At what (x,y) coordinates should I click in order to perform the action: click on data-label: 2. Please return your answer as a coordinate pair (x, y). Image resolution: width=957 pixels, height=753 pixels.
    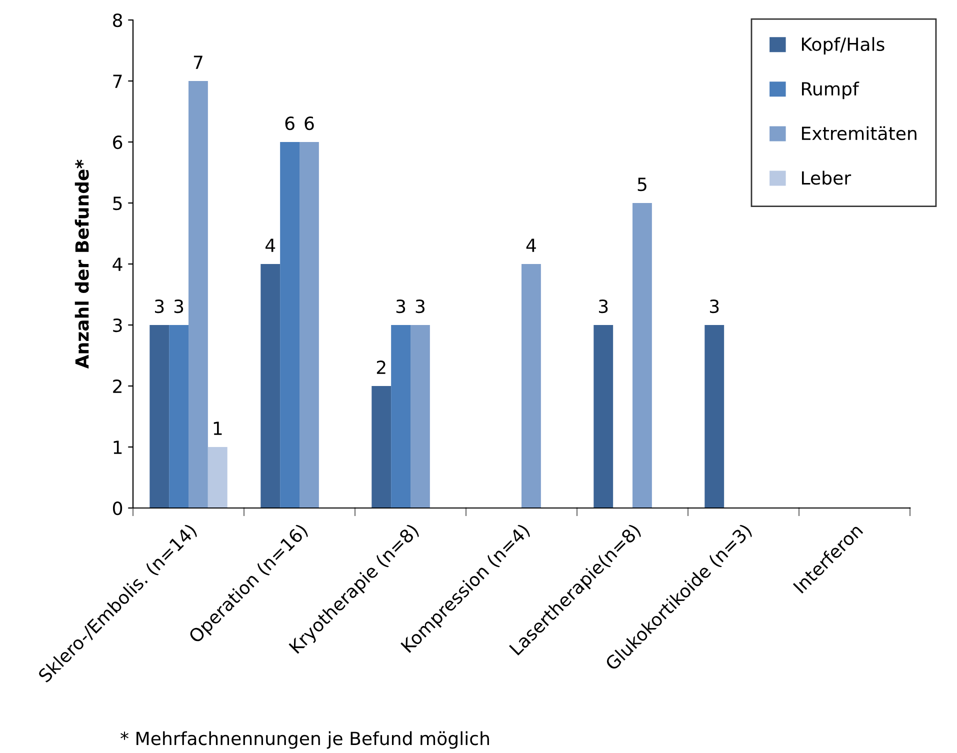
    Looking at the image, I should click on (381, 367).